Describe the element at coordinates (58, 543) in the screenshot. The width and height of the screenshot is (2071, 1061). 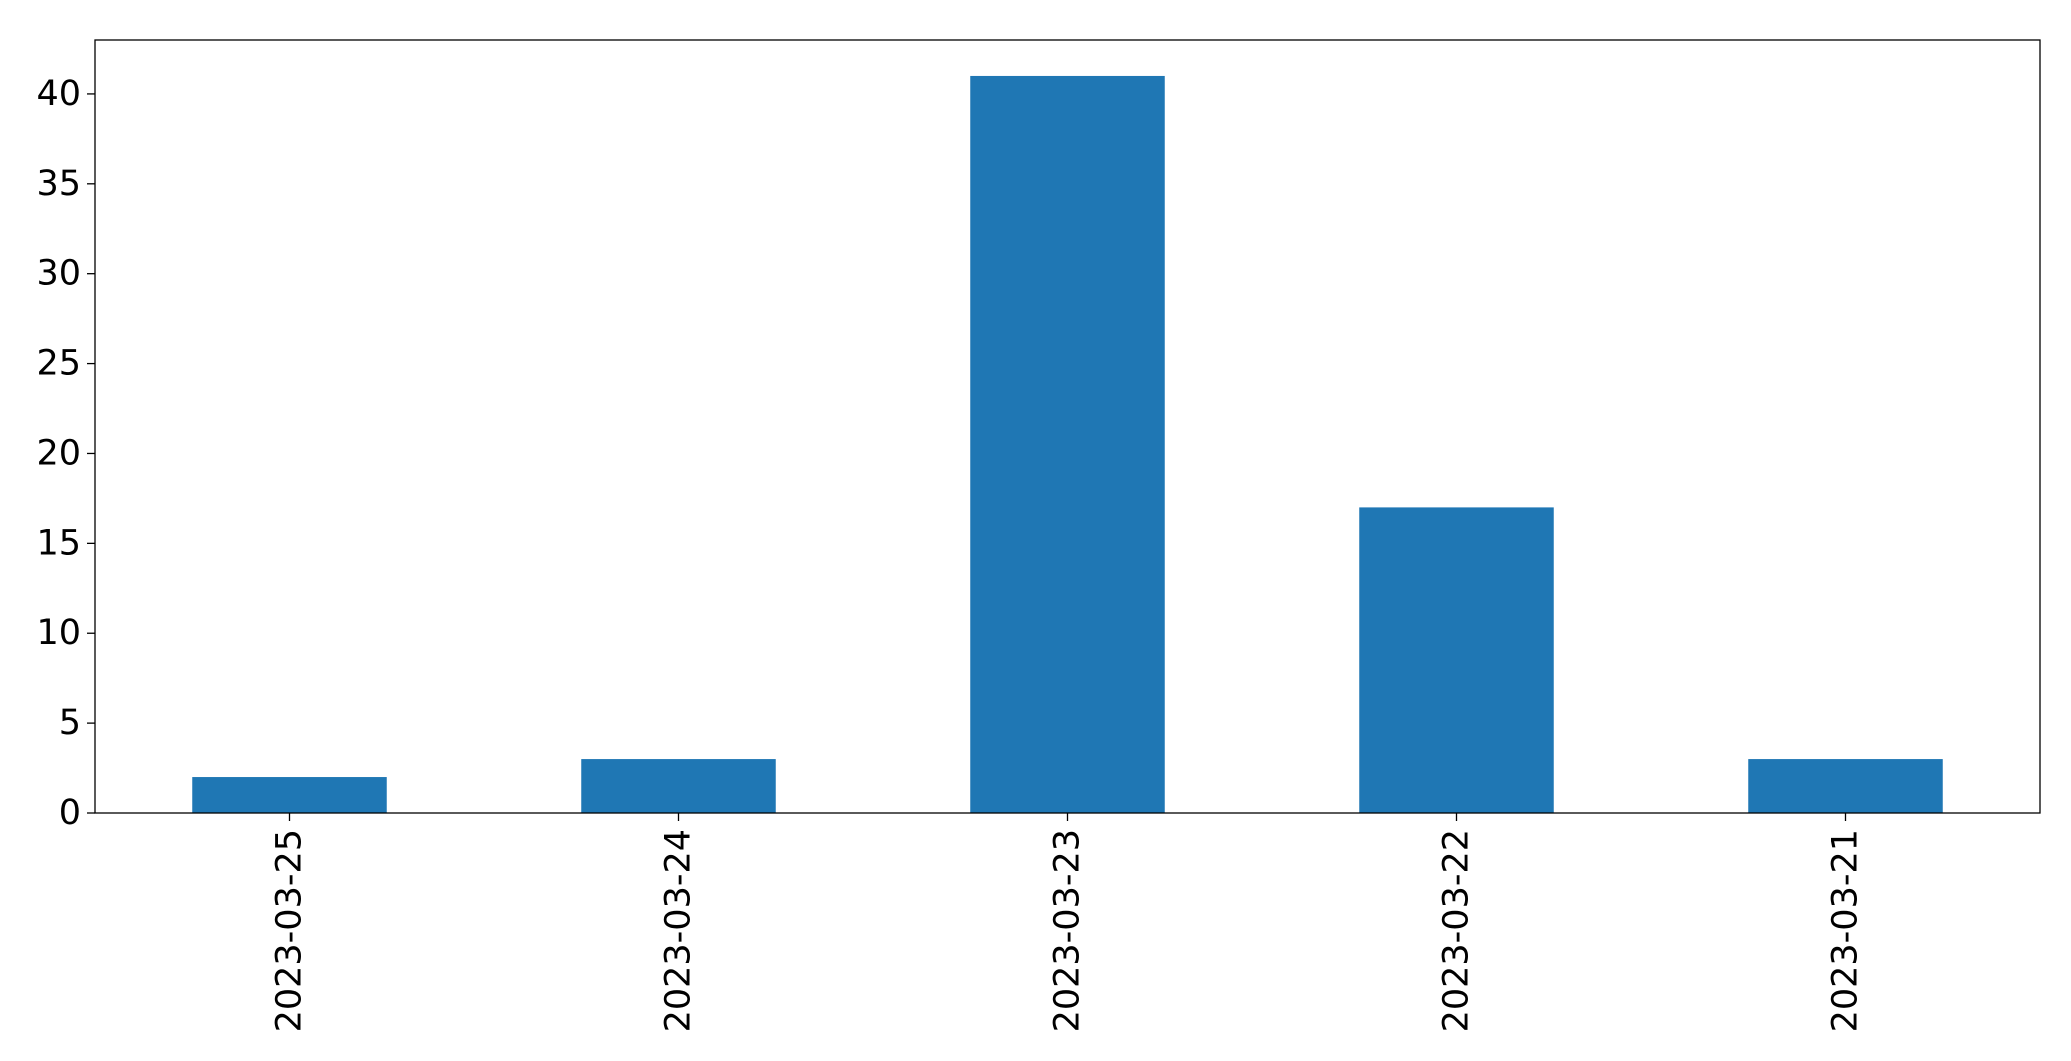
I see `y-tick-label: 15` at that location.